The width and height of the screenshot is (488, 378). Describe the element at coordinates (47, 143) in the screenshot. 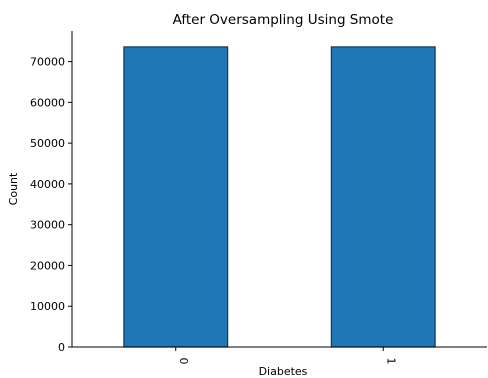

I see `y-tick-label: 50000` at that location.